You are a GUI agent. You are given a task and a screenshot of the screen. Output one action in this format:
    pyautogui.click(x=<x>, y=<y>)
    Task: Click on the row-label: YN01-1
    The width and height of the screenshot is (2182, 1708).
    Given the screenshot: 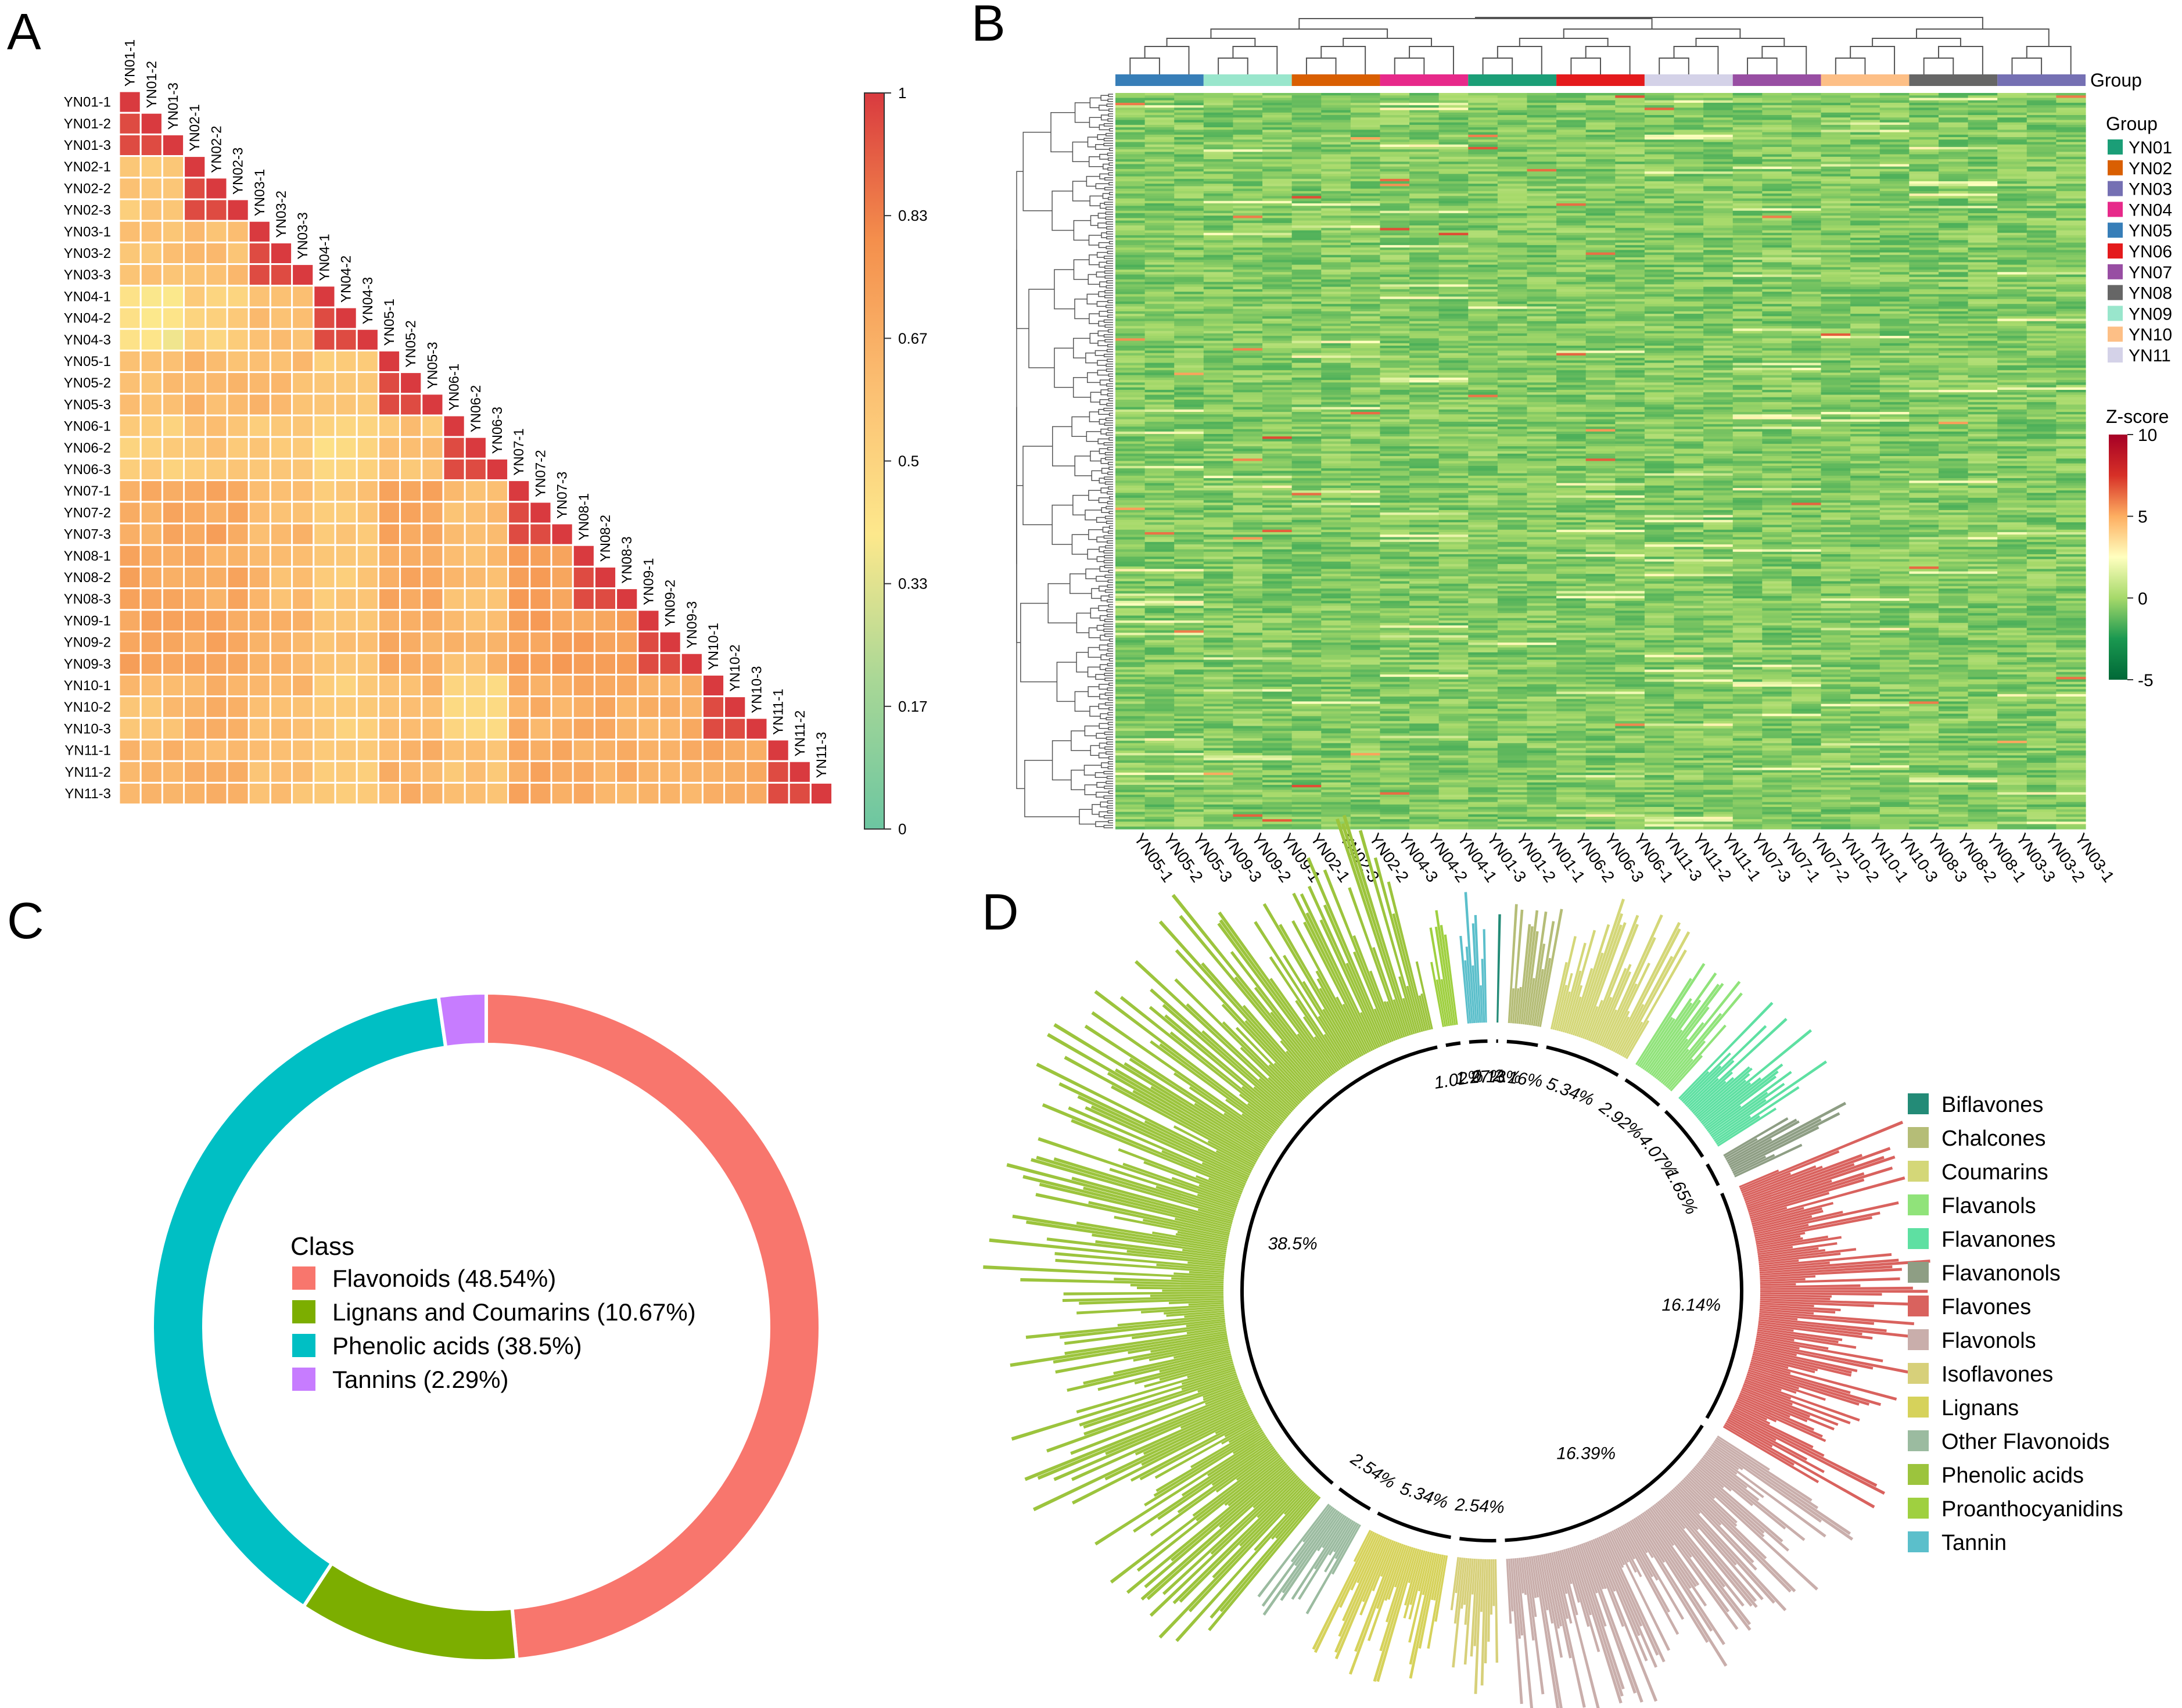 What is the action you would take?
    pyautogui.click(x=87, y=102)
    